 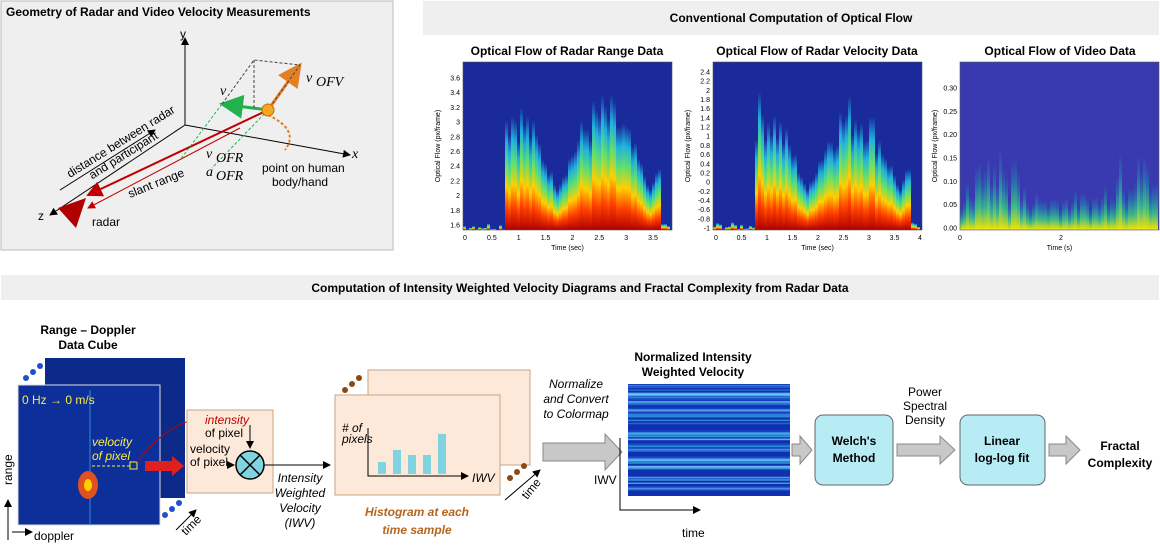 I want to click on cube-velocity: velocity, so click(x=112, y=442).